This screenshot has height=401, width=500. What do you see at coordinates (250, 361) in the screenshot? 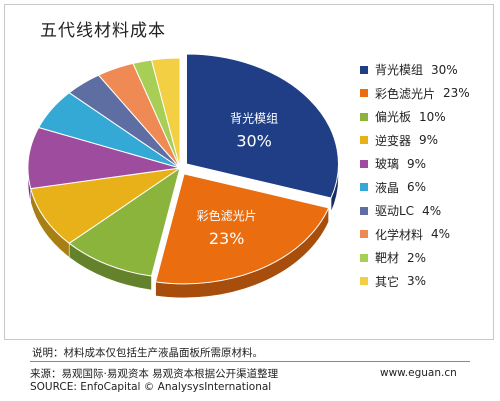
I see `footer-divider` at bounding box center [250, 361].